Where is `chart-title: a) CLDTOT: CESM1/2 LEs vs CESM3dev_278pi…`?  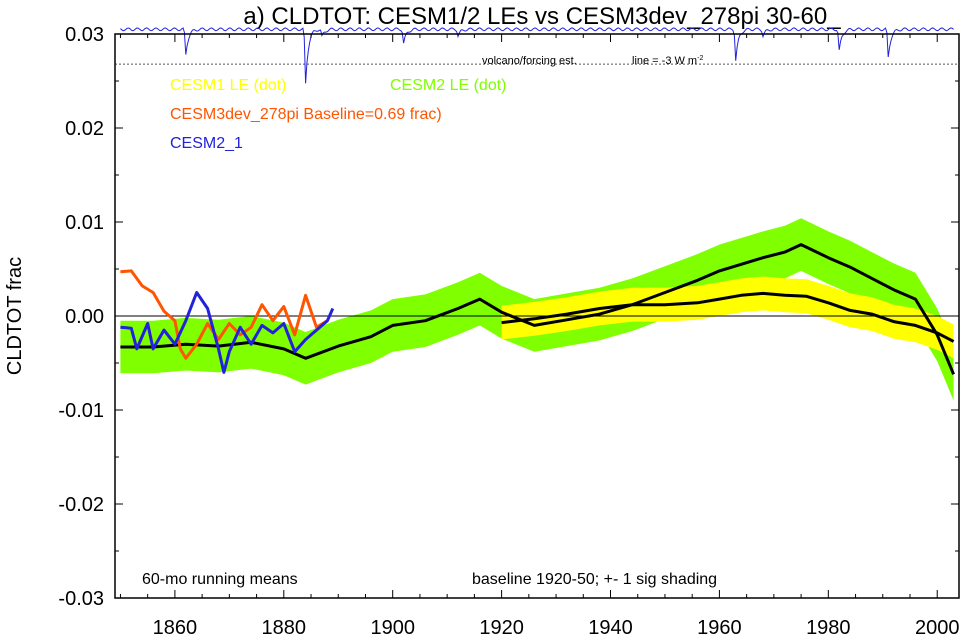
chart-title: a) CLDTOT: CESM1/2 LEs vs CESM3dev_278pi… is located at coordinates (542, 16).